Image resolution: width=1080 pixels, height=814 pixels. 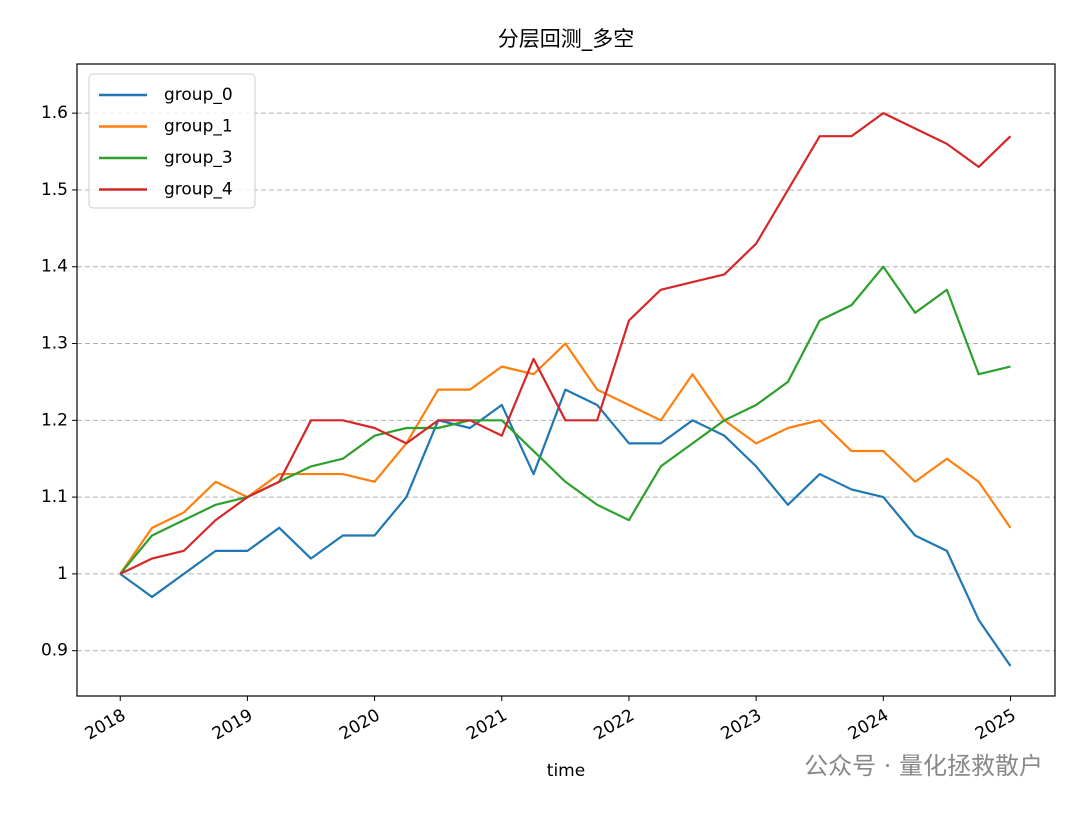 What do you see at coordinates (54, 420) in the screenshot?
I see `y-tick-label: 1.2` at bounding box center [54, 420].